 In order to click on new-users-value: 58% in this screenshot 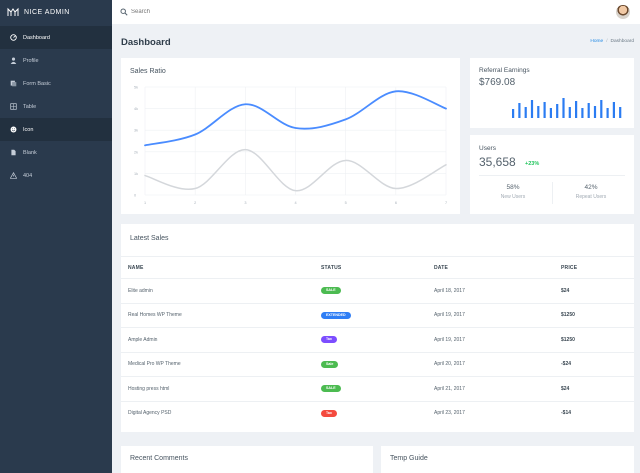, I will do `click(513, 187)`.